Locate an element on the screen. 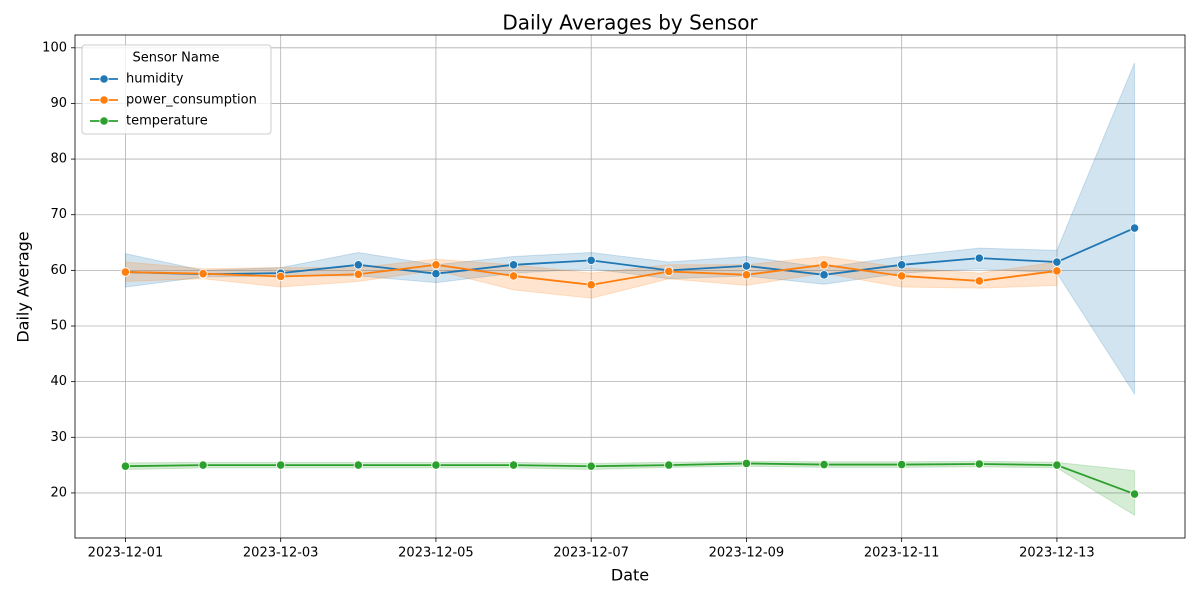 The image size is (1200, 600). legend-label: humidity is located at coordinates (155, 79).